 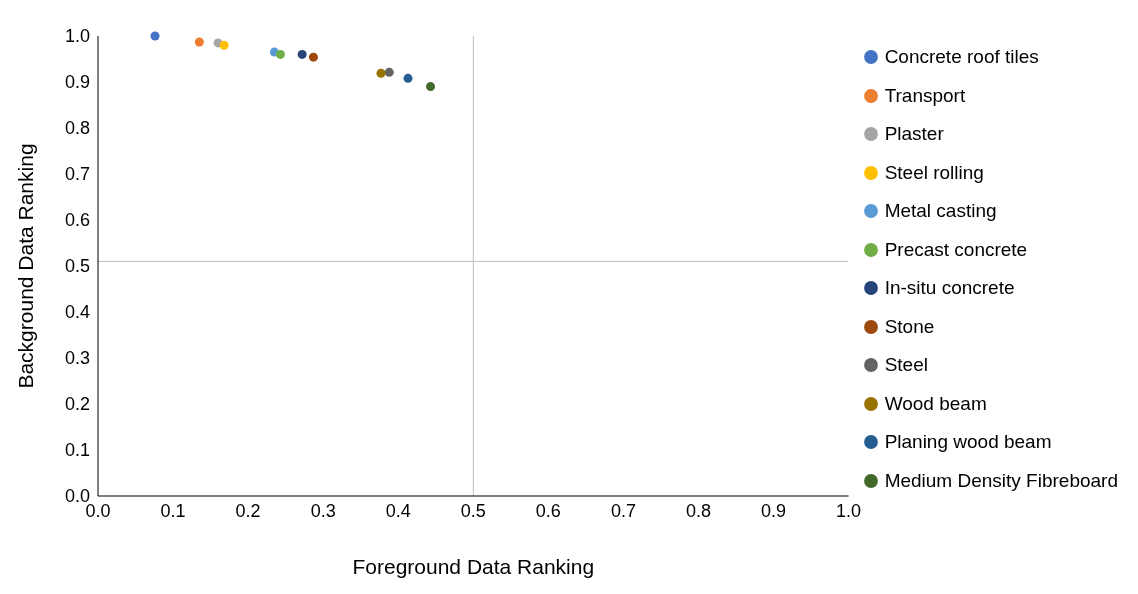 I want to click on legend-label: Steel rolling, so click(x=934, y=172).